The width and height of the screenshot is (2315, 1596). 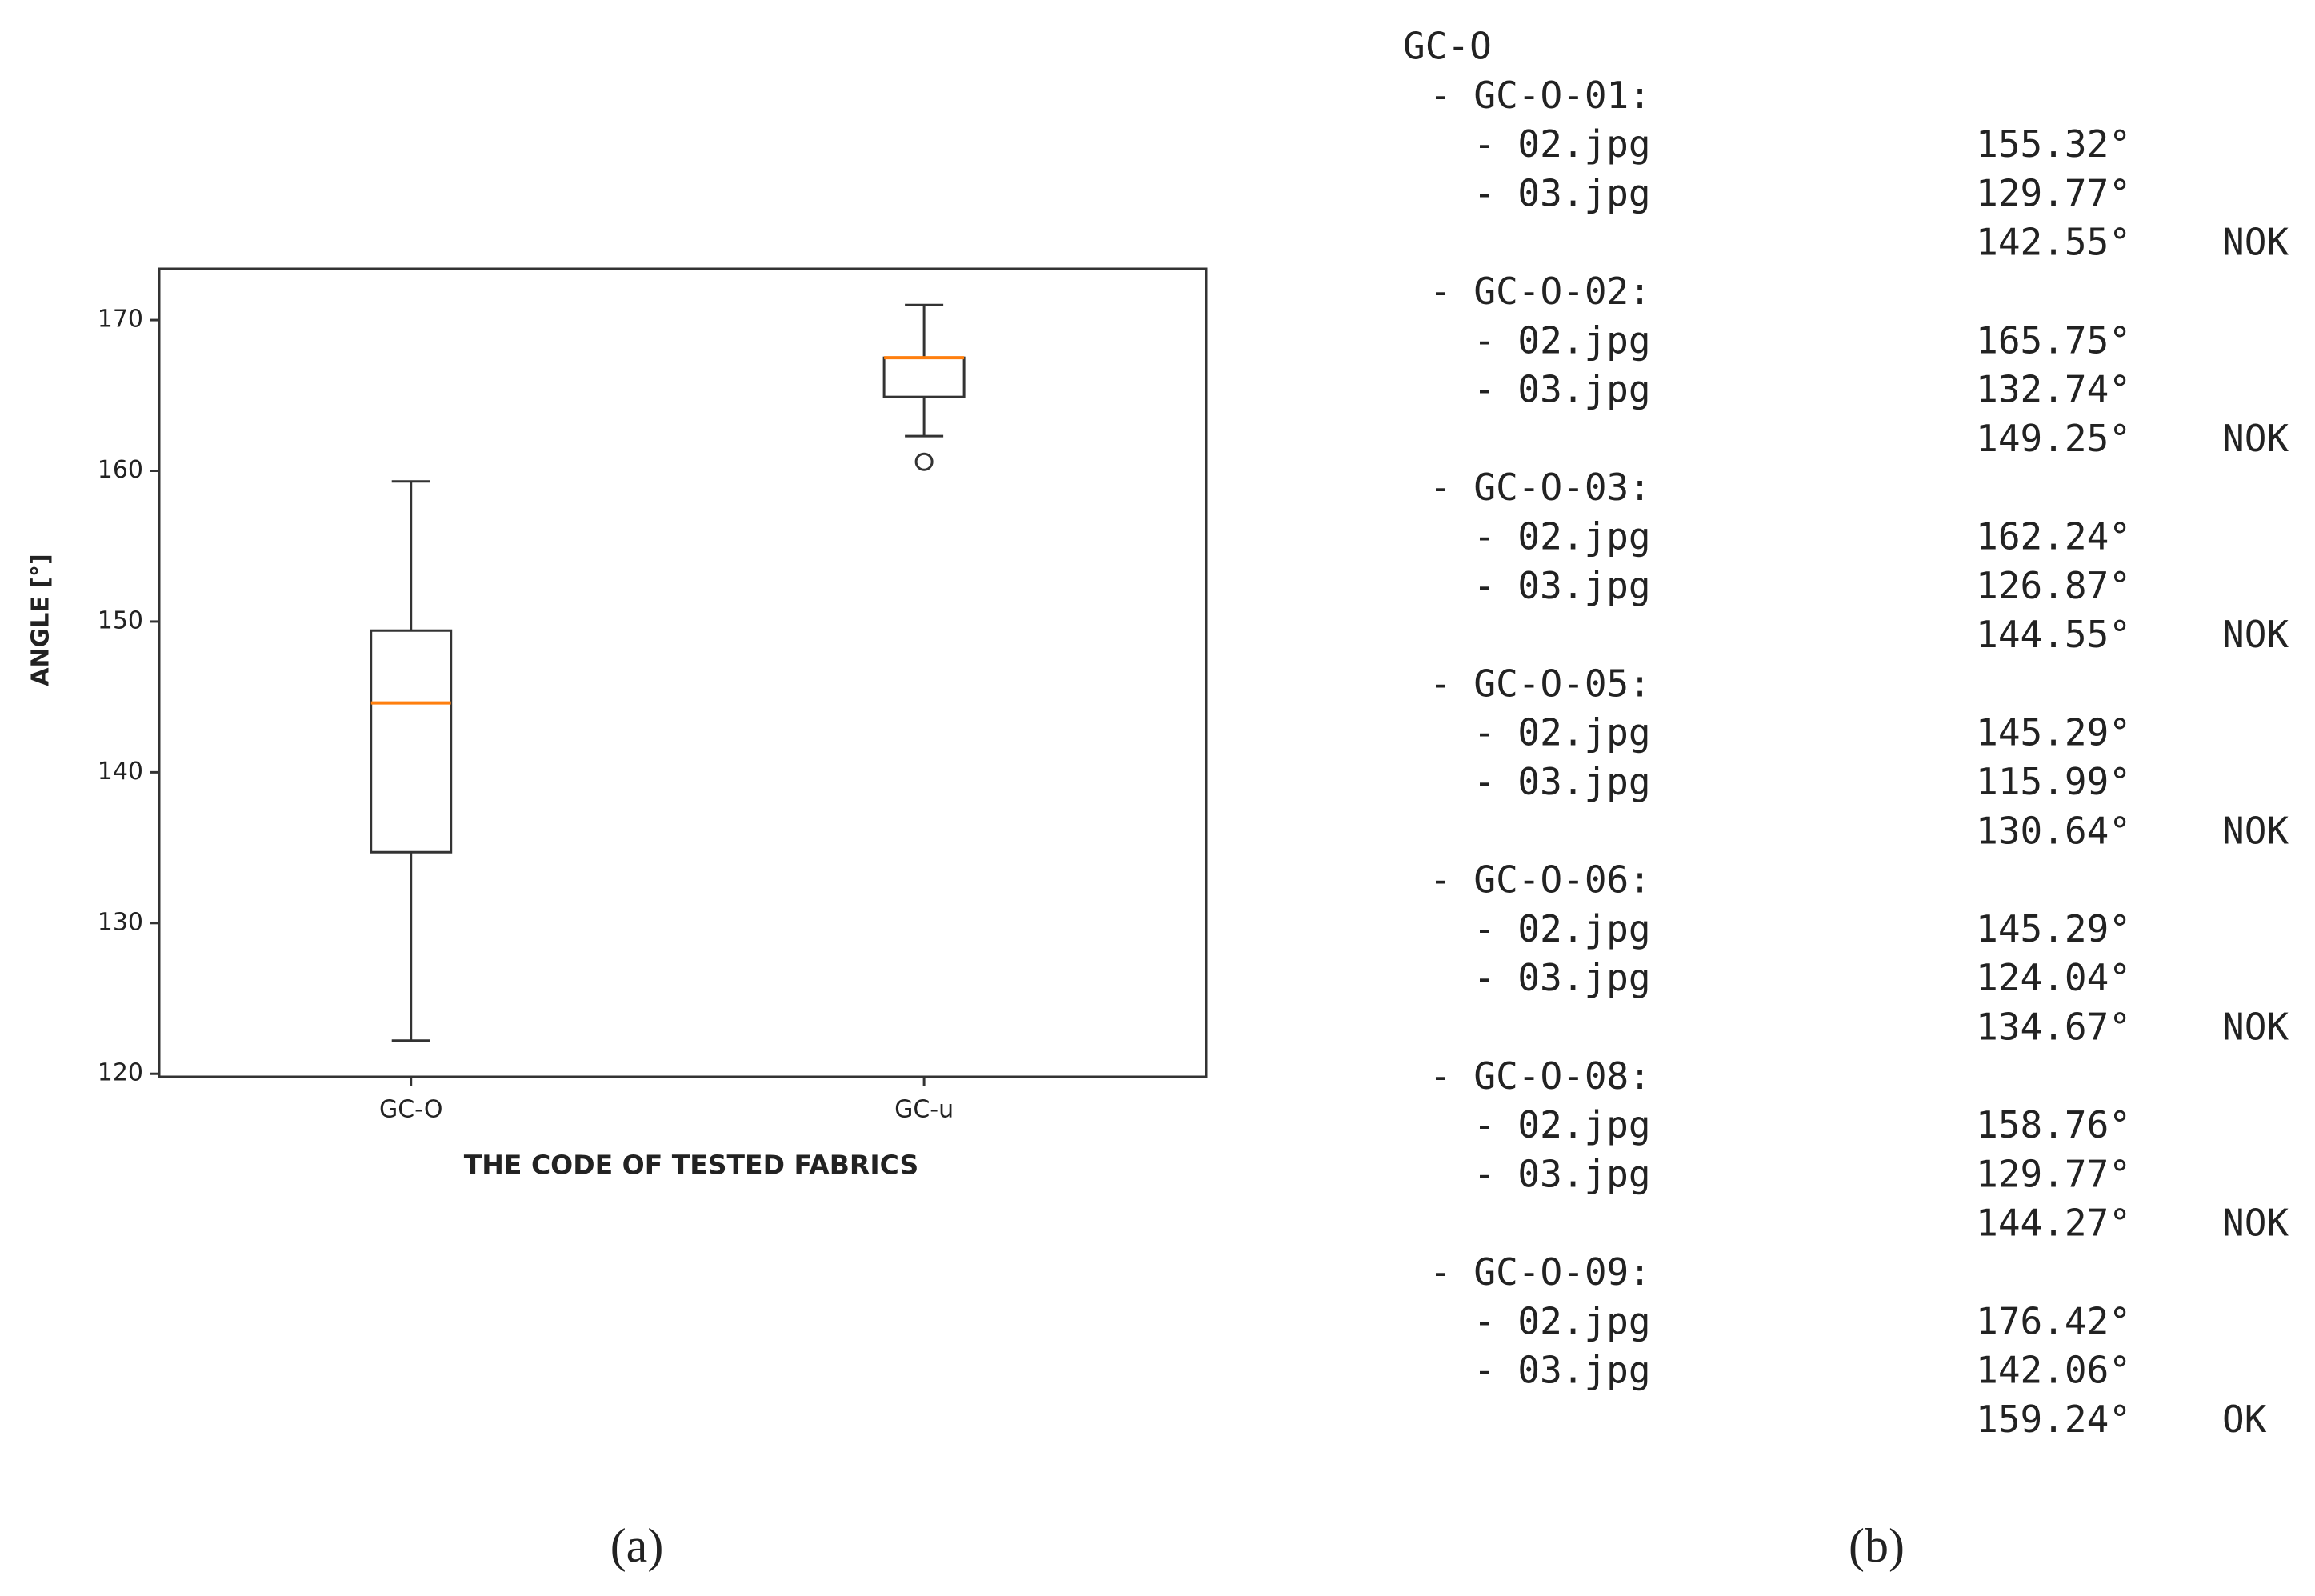 I want to click on status: OK, so click(x=2244, y=1419).